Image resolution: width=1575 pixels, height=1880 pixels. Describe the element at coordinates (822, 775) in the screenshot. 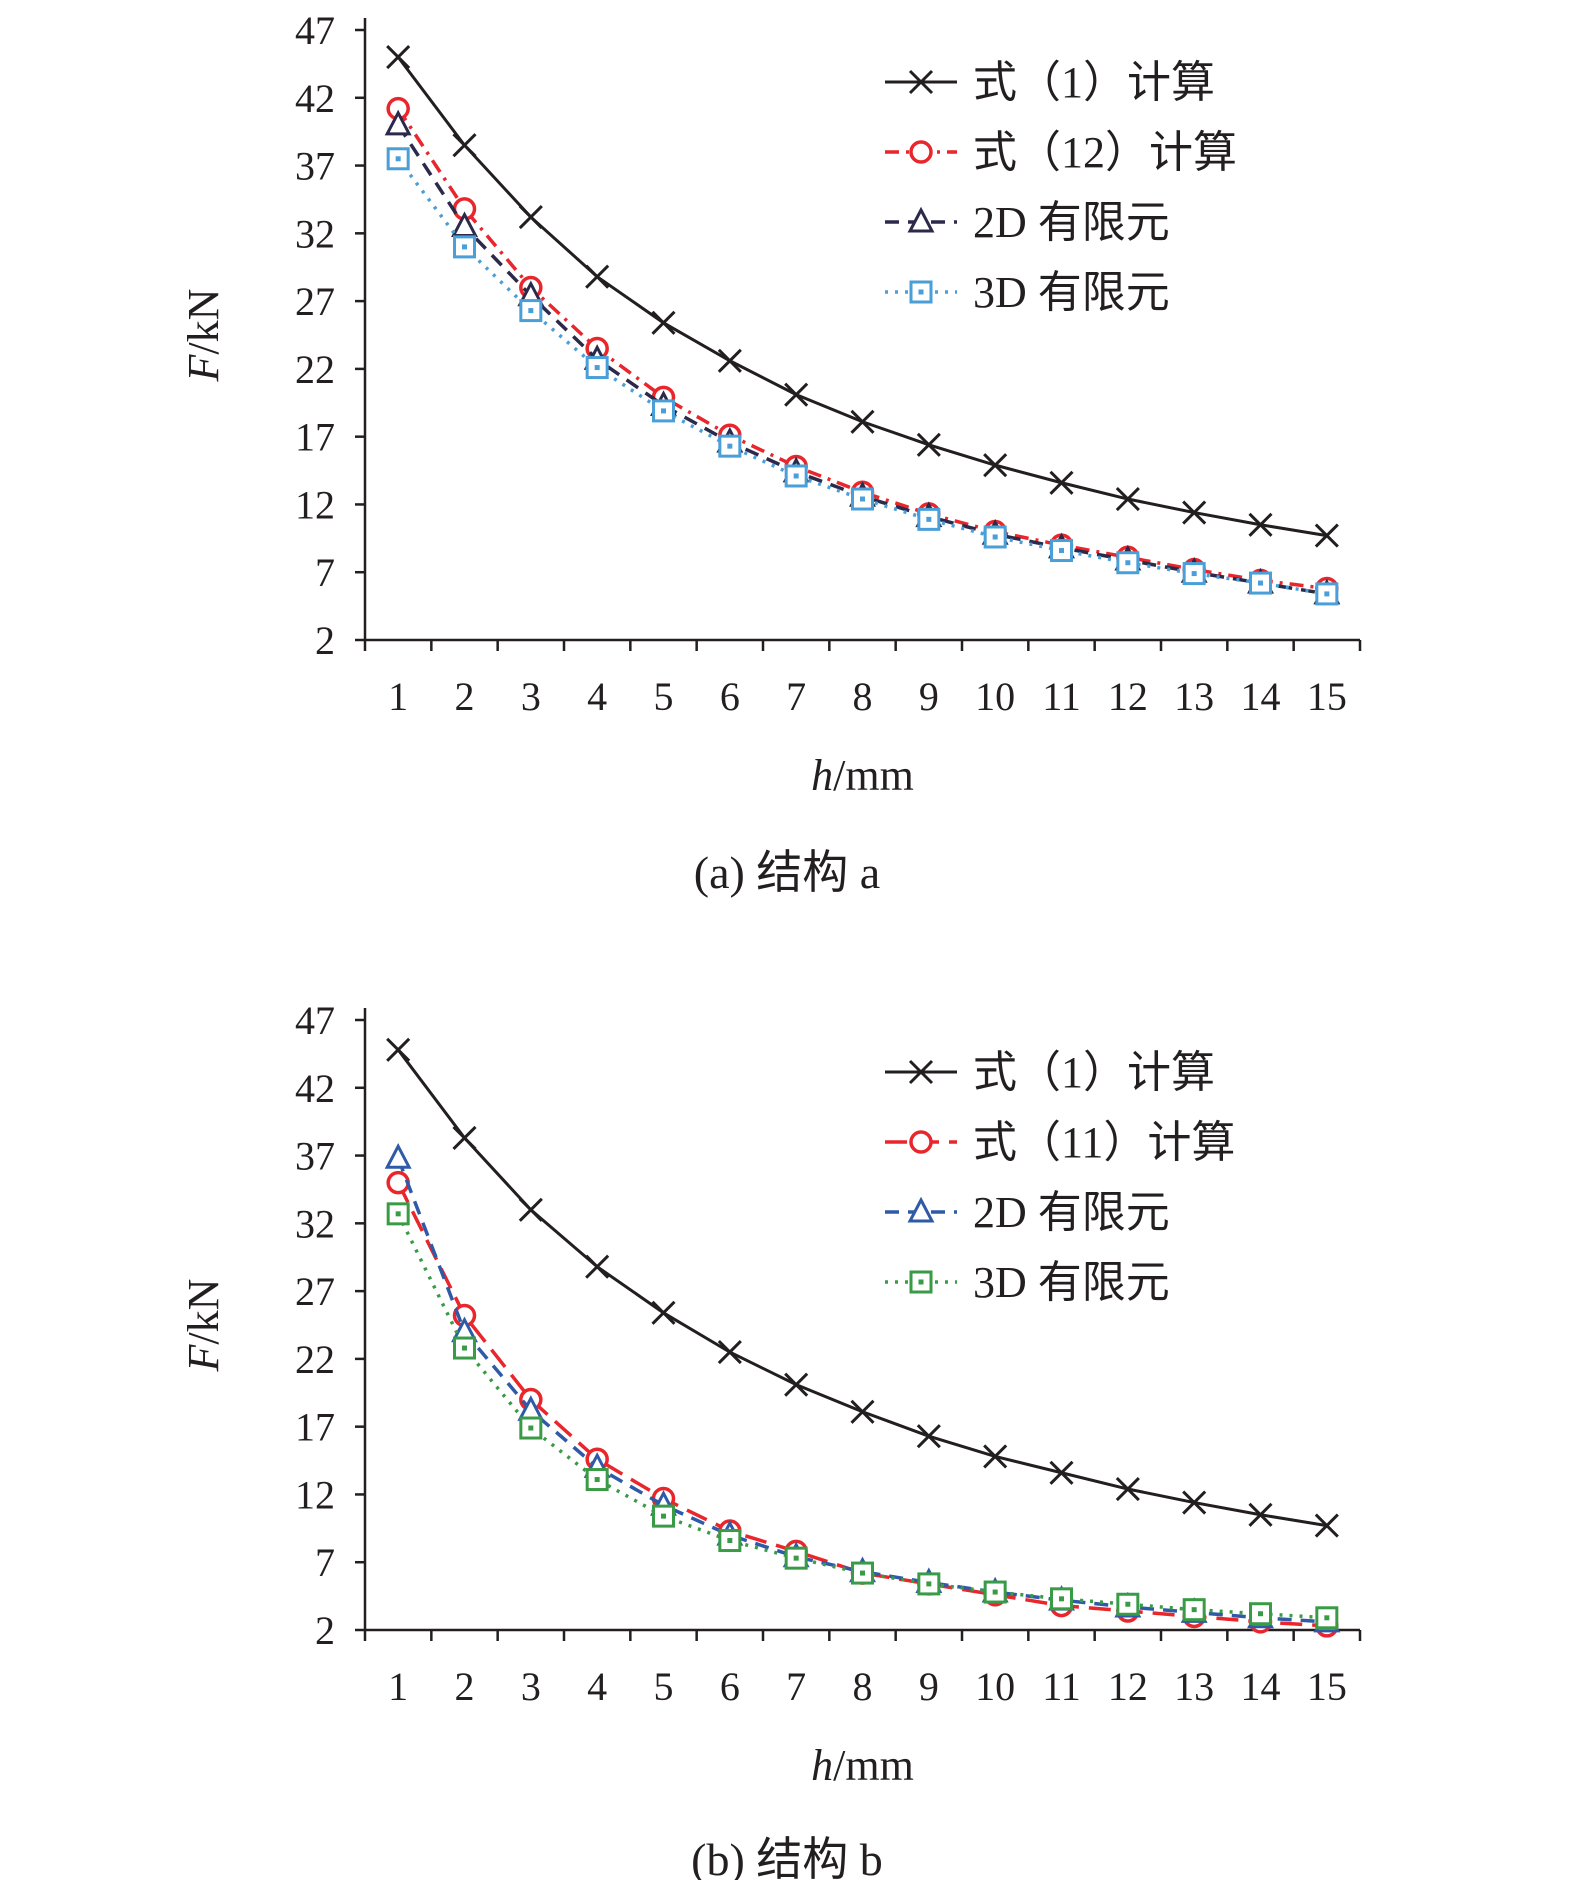

I see `x-axis-var: h` at that location.